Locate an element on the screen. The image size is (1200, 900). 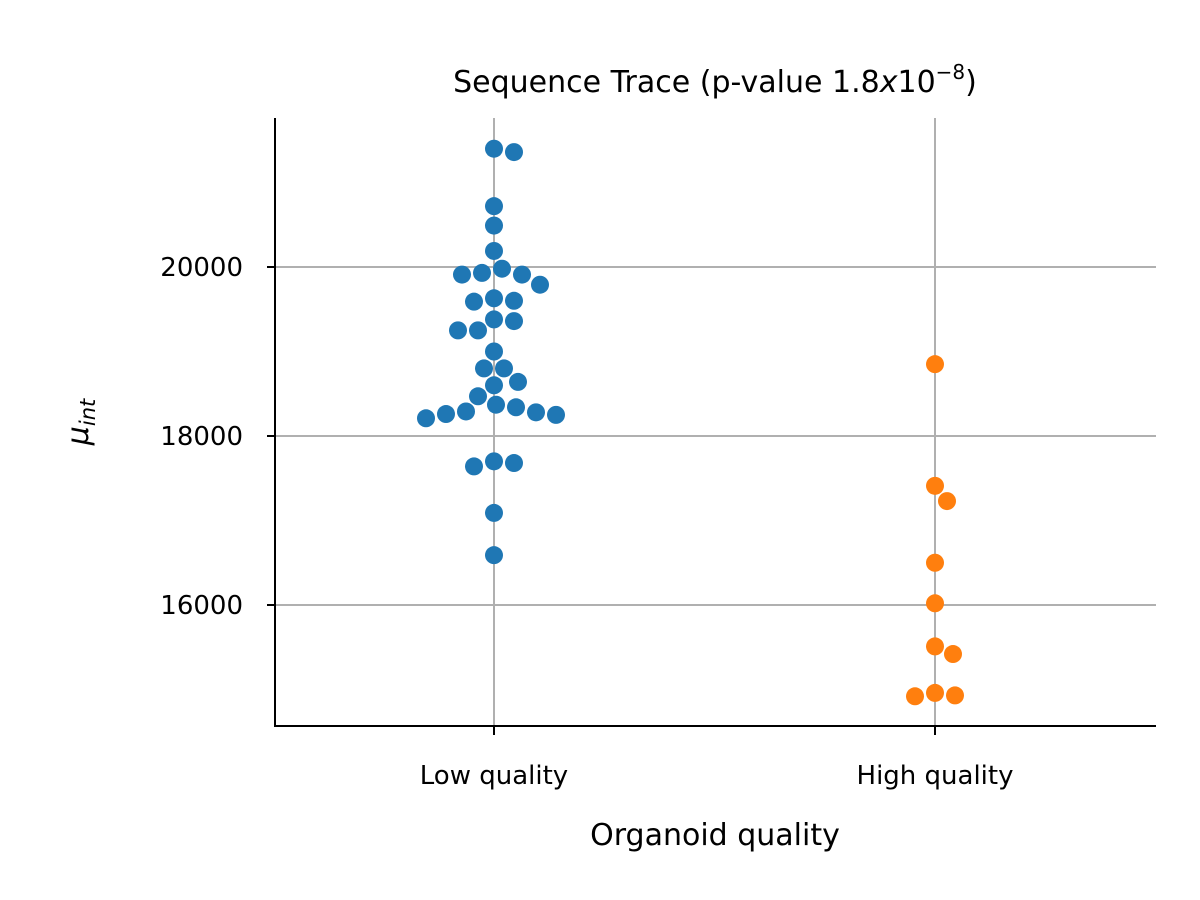
x-tick-label: Low quality is located at coordinates (494, 776).